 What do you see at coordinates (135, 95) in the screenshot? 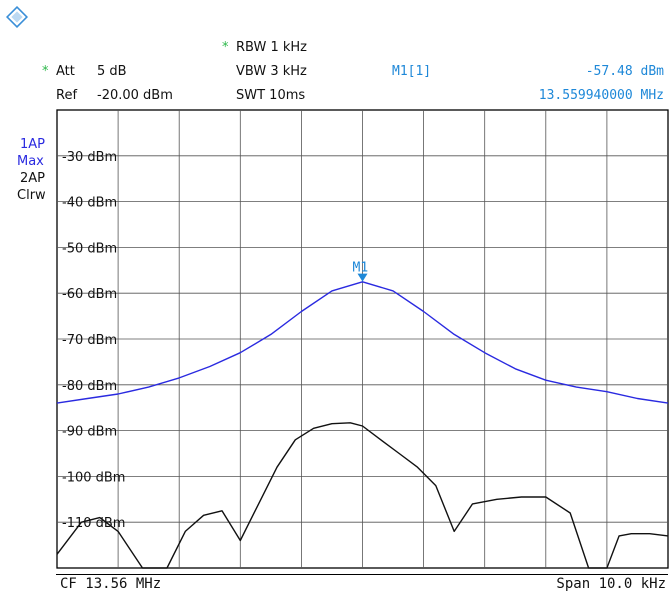
I see `ref-value: -20.00 dBm` at bounding box center [135, 95].